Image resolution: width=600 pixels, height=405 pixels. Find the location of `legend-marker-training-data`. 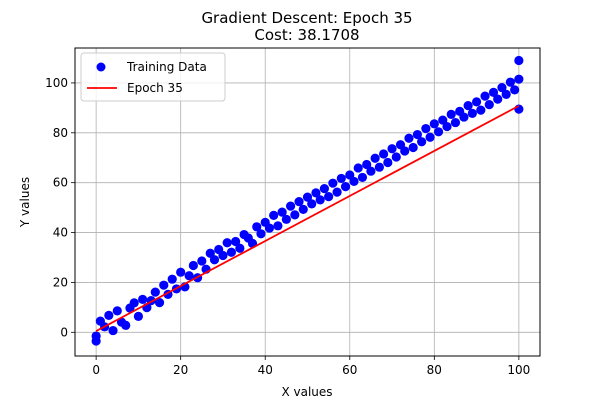

legend-marker-training-data is located at coordinates (101, 67).